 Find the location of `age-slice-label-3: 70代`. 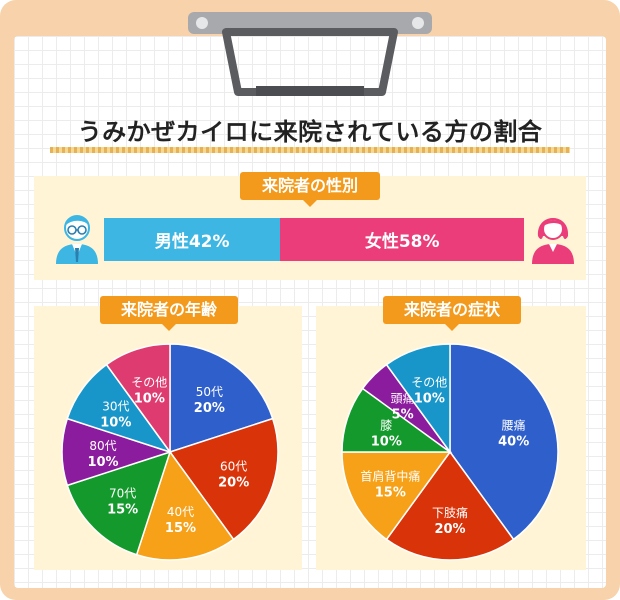

age-slice-label-3: 70代 is located at coordinates (122, 493).